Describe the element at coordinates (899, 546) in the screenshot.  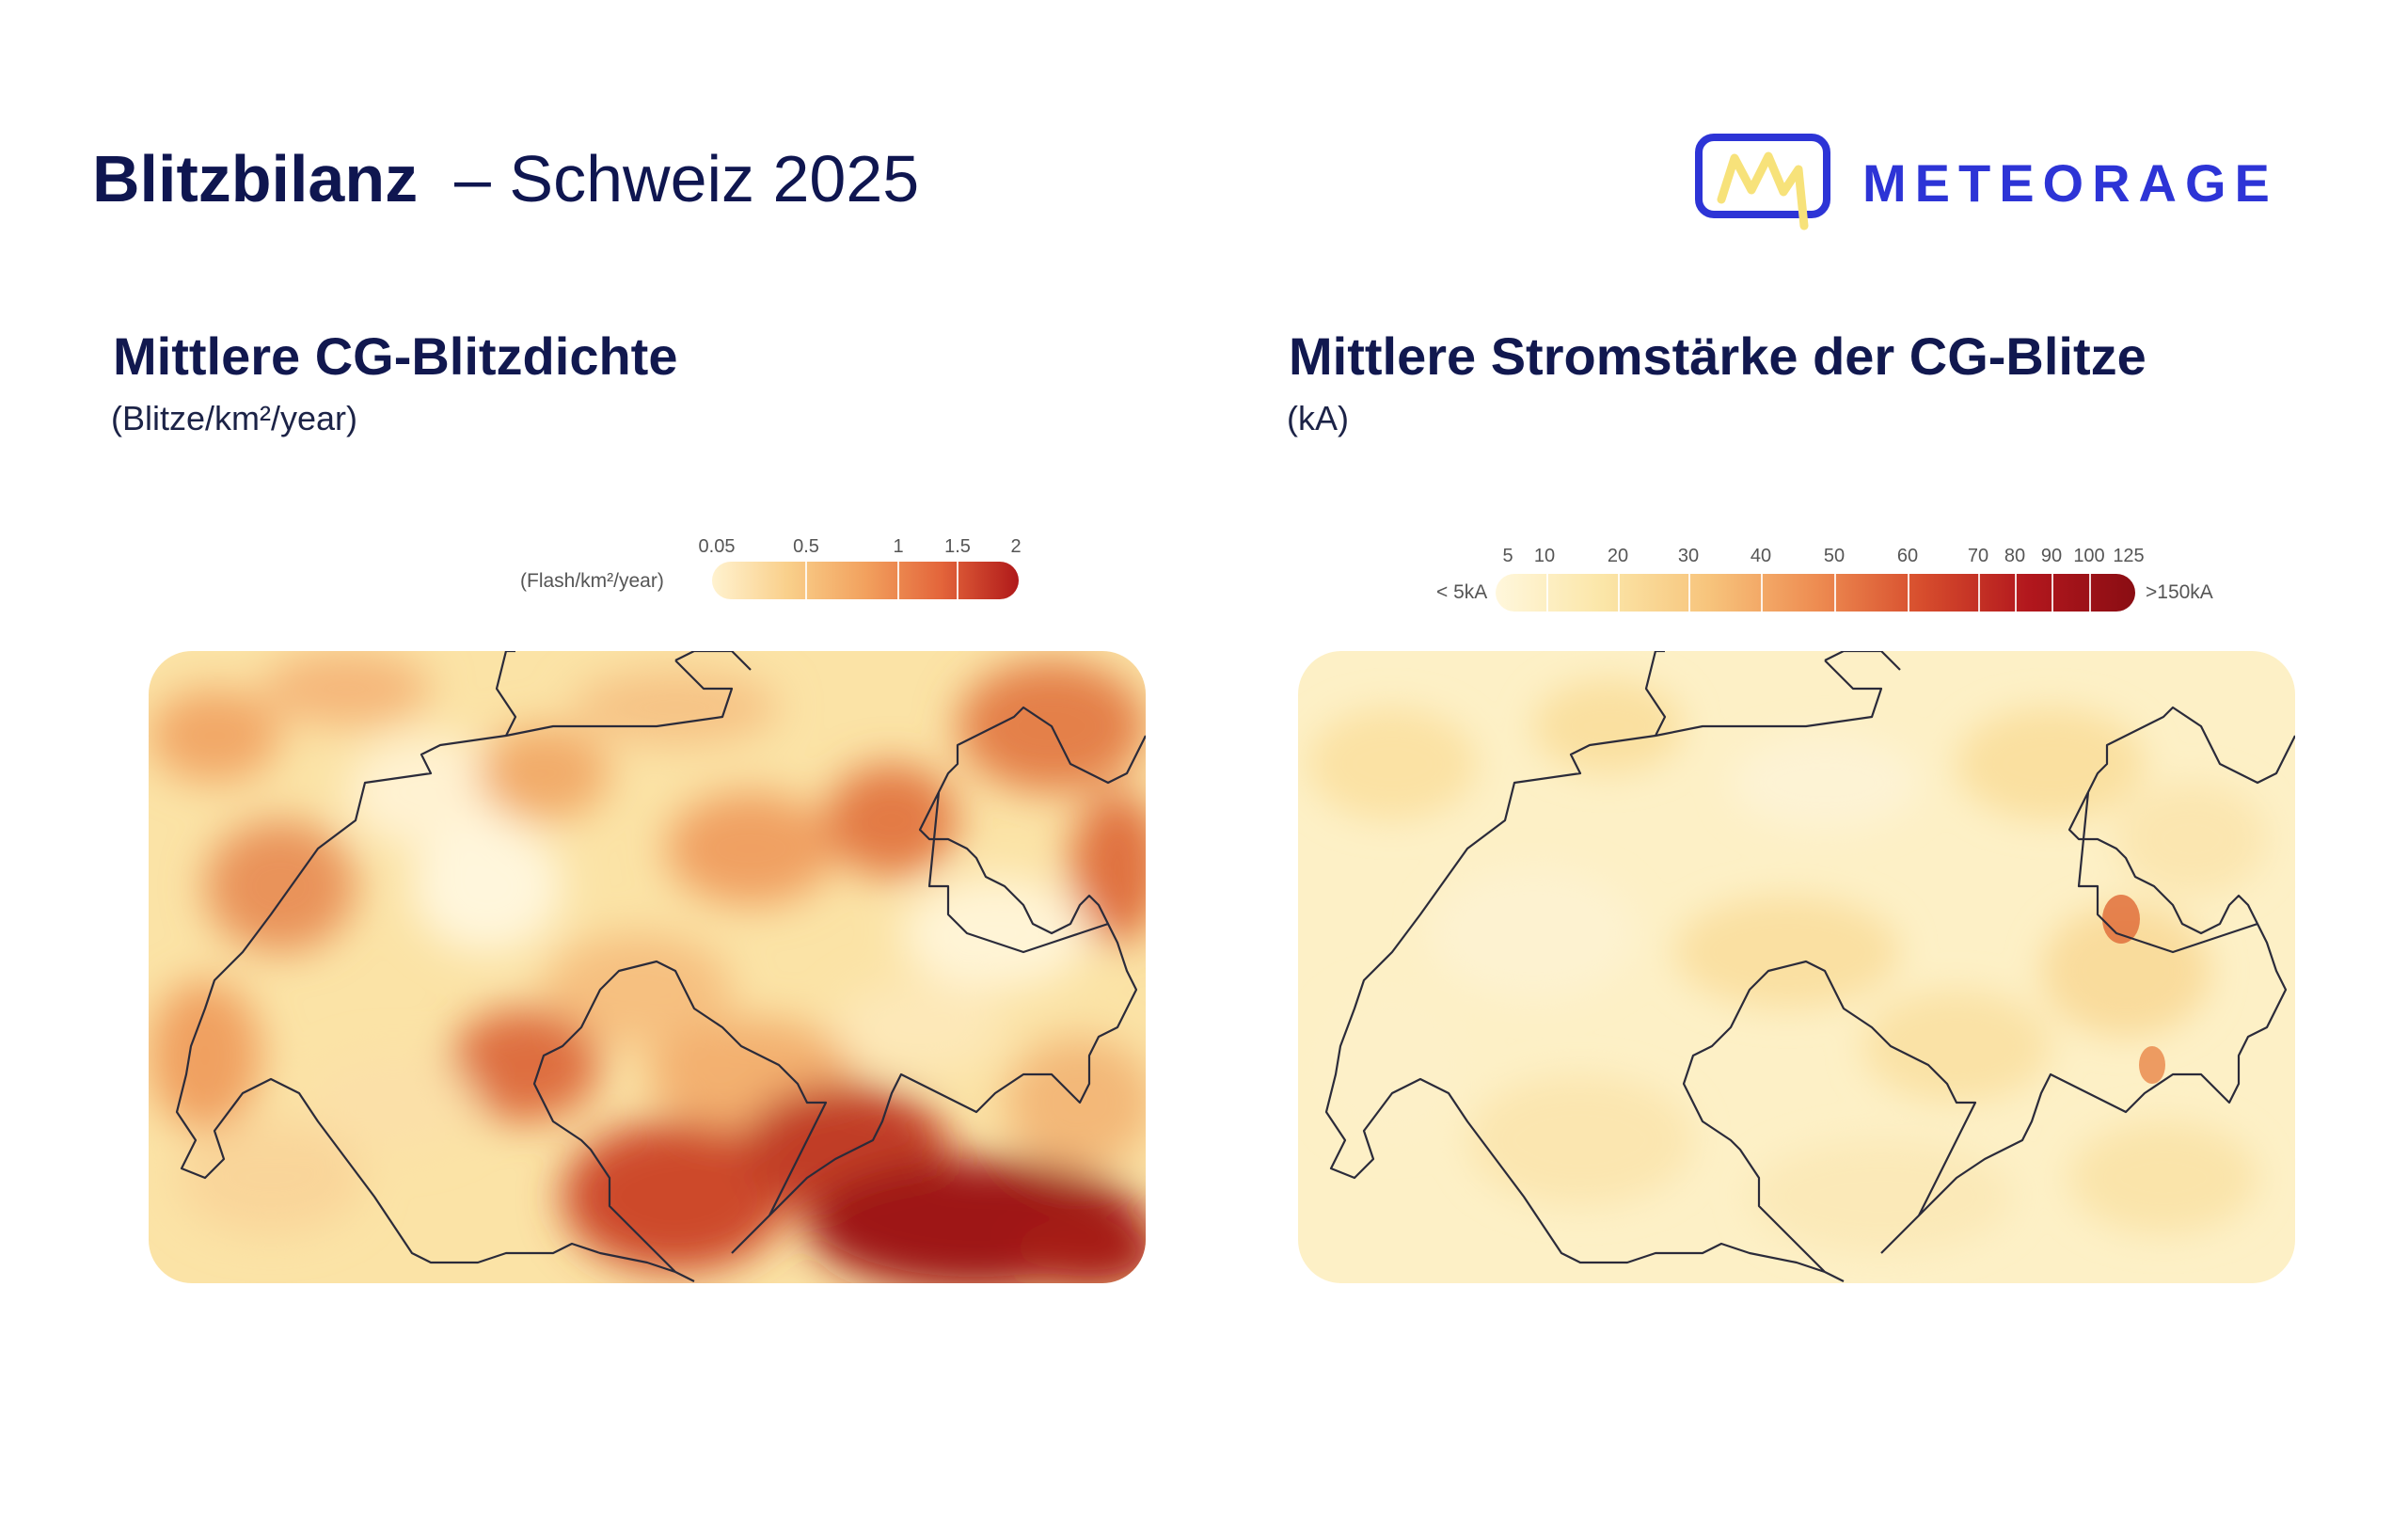
I see `density-tick: 1` at that location.